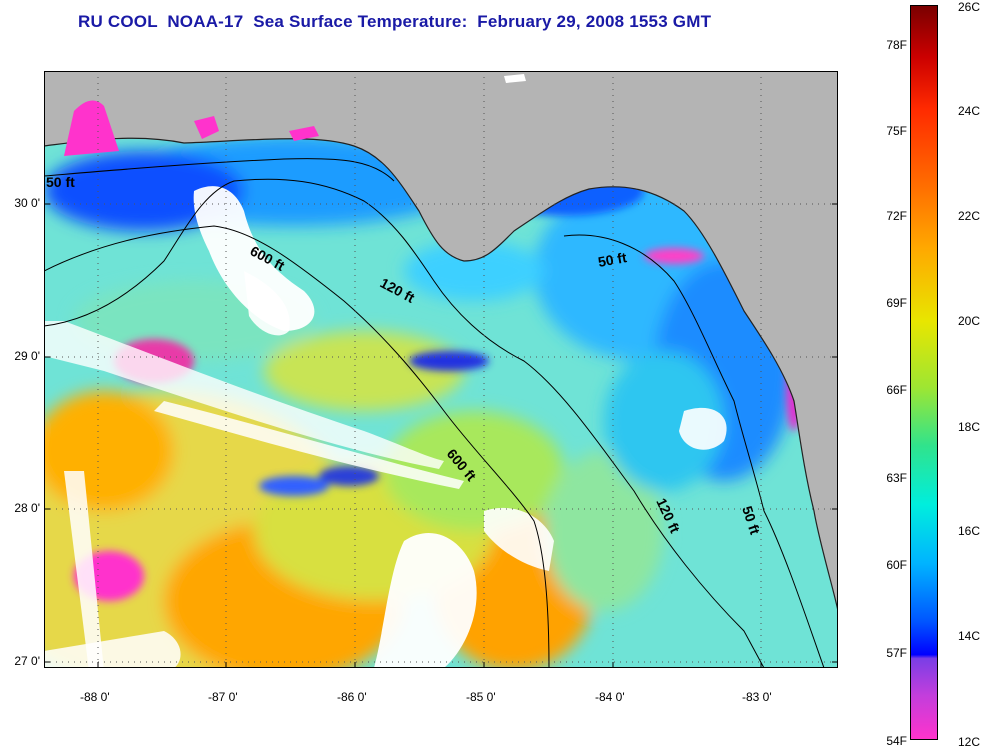 The height and width of the screenshot is (754, 992). Describe the element at coordinates (223, 697) in the screenshot. I see `lon-label-87: -87 0'` at that location.